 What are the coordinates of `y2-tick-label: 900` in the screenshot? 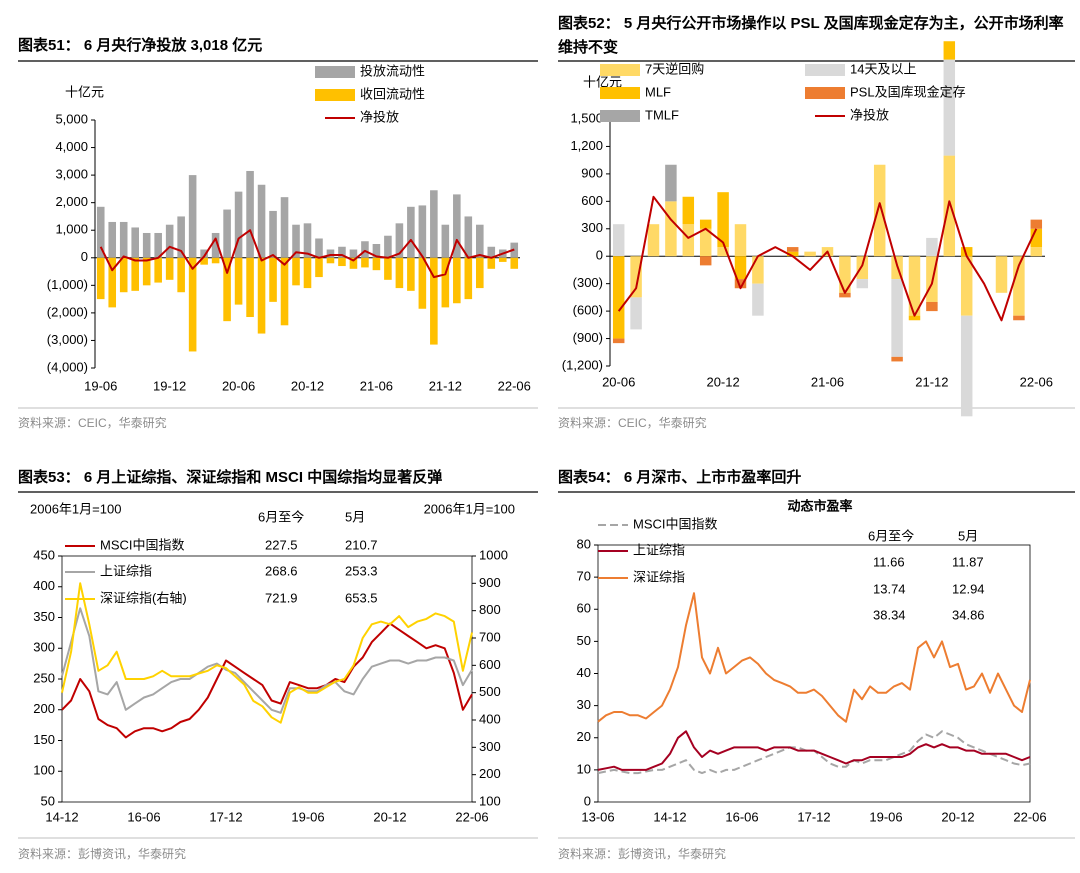 It's located at (490, 582).